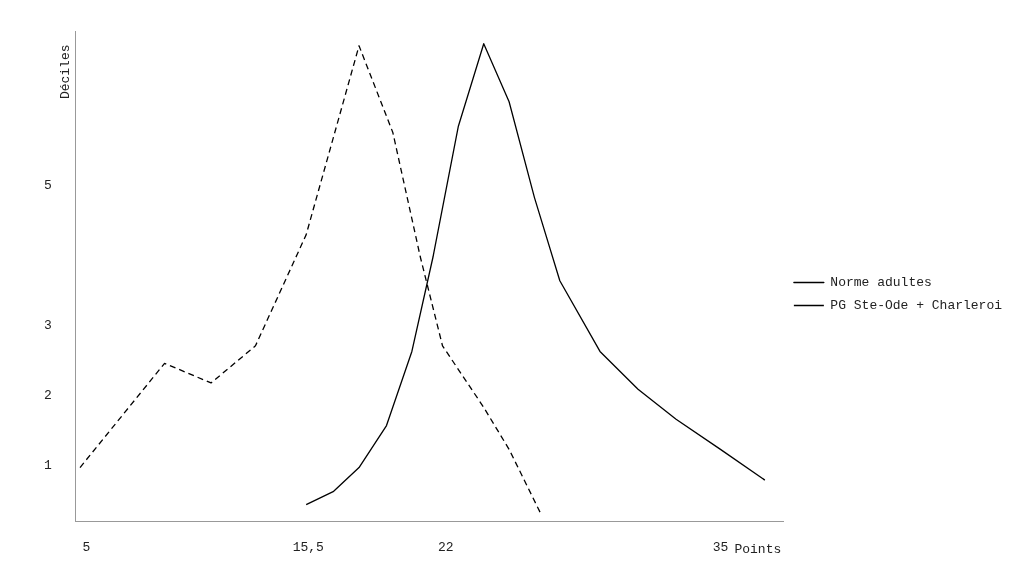 The height and width of the screenshot is (583, 1022). I want to click on x-tick-label: 5, so click(86, 547).